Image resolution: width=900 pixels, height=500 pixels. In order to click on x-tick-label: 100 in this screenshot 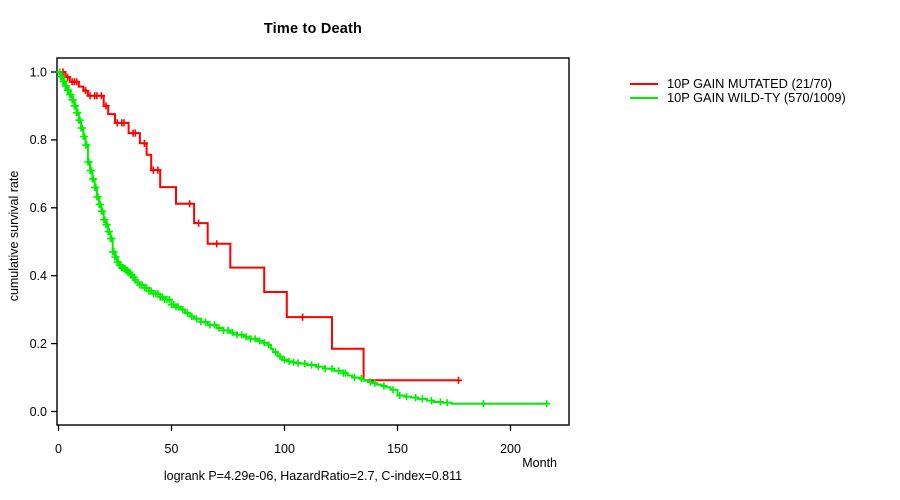, I will do `click(284, 449)`.